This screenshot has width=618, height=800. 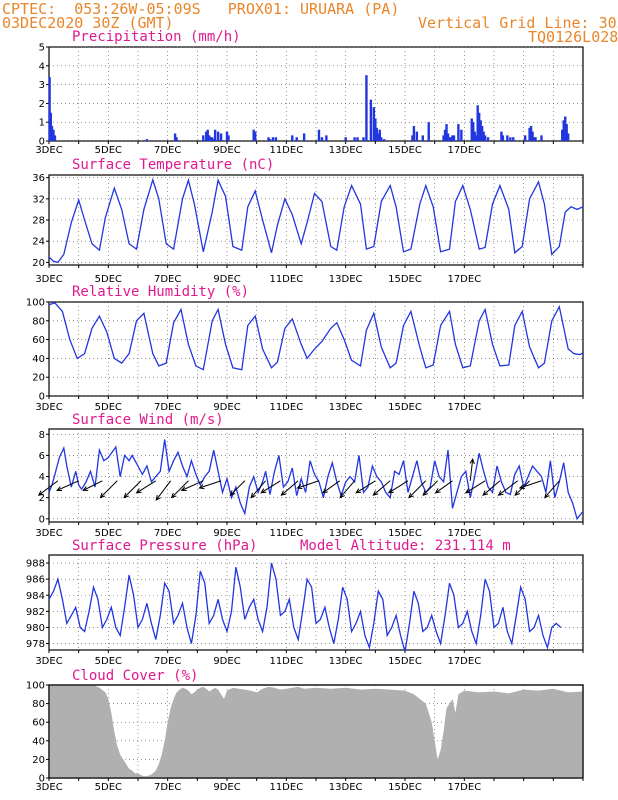 I want to click on pres-ytick-label: 986, so click(x=35, y=580).